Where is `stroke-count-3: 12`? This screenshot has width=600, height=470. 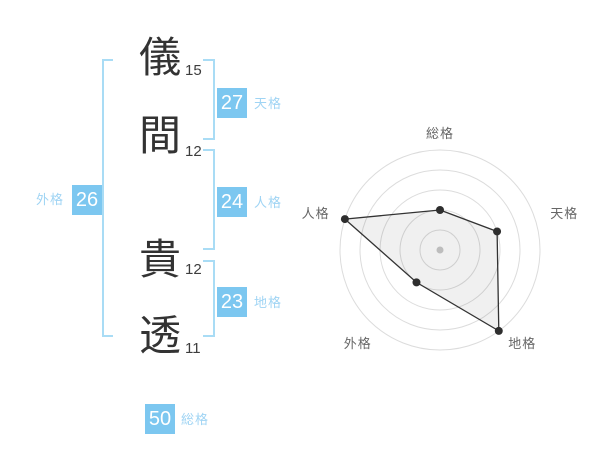 stroke-count-3: 12 is located at coordinates (193, 269).